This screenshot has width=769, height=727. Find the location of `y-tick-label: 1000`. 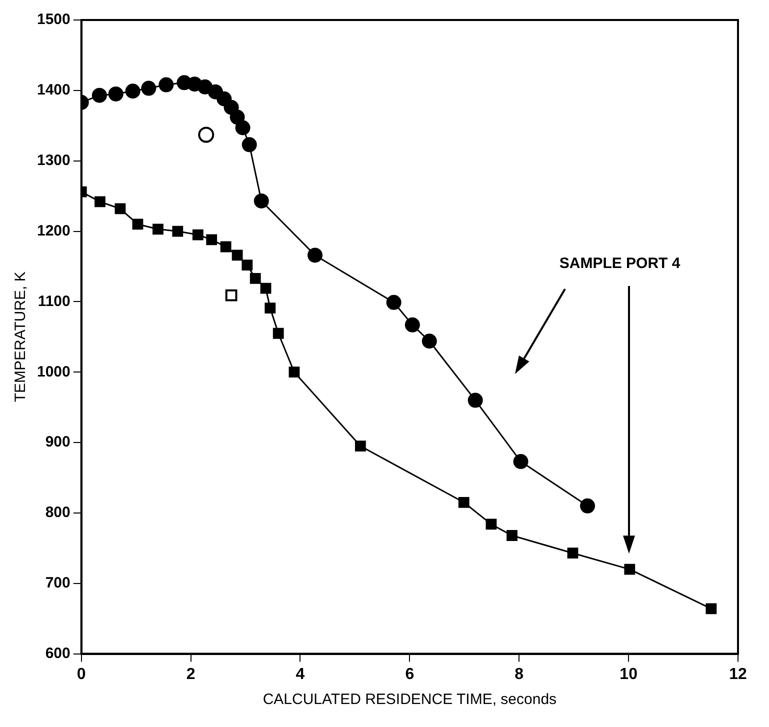

y-tick-label: 1000 is located at coordinates (53, 371).